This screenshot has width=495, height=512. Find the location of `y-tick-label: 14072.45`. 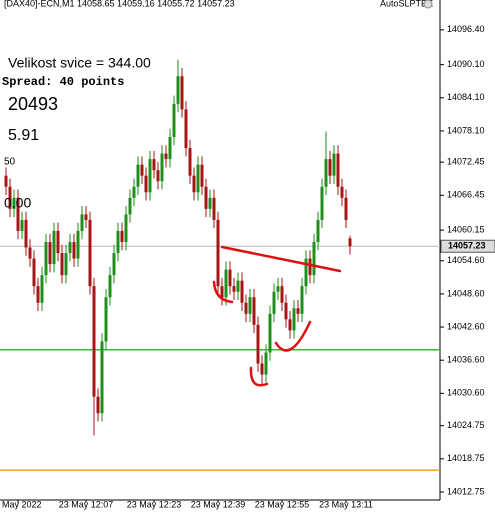

y-tick-label: 14072.45 is located at coordinates (466, 162).